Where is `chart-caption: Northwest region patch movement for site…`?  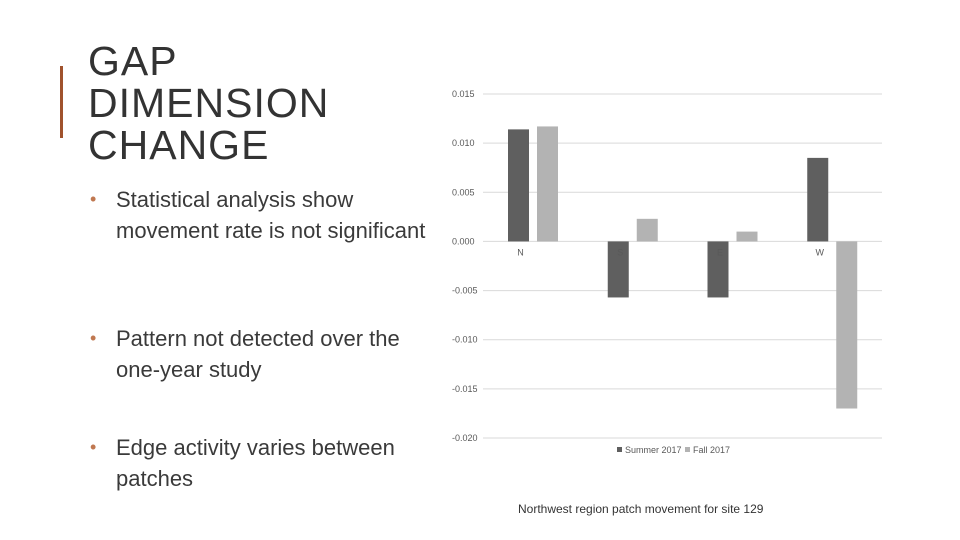
chart-caption: Northwest region patch movement for site… is located at coordinates (641, 509).